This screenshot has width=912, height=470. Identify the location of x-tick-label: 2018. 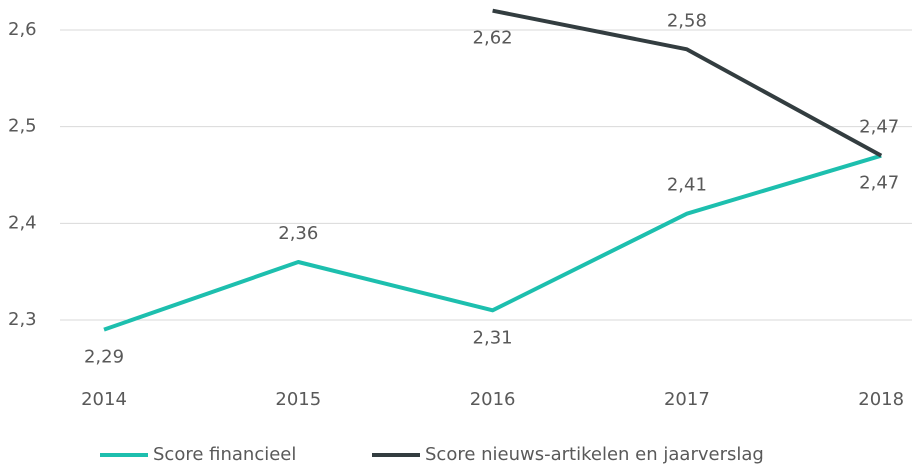
(881, 399).